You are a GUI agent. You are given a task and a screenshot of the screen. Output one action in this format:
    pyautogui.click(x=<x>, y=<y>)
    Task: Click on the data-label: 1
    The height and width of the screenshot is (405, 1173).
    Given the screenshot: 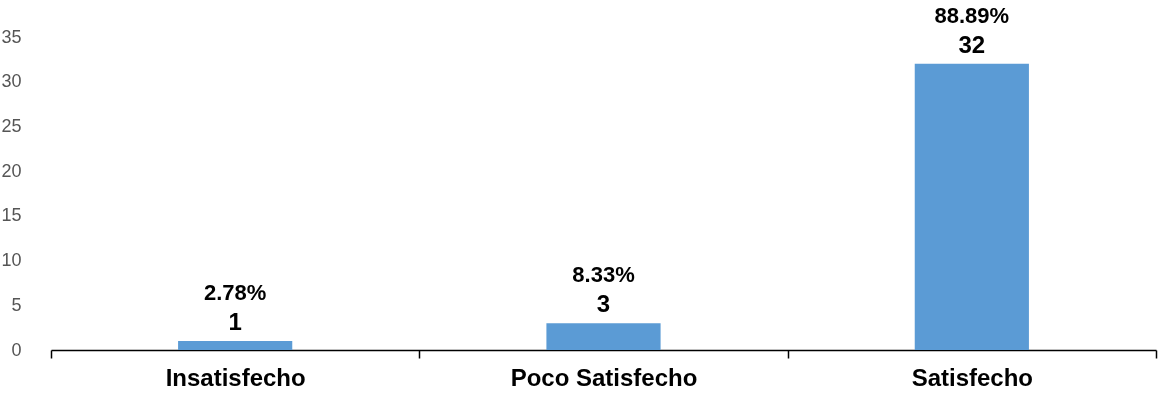 What is the action you would take?
    pyautogui.click(x=235, y=322)
    